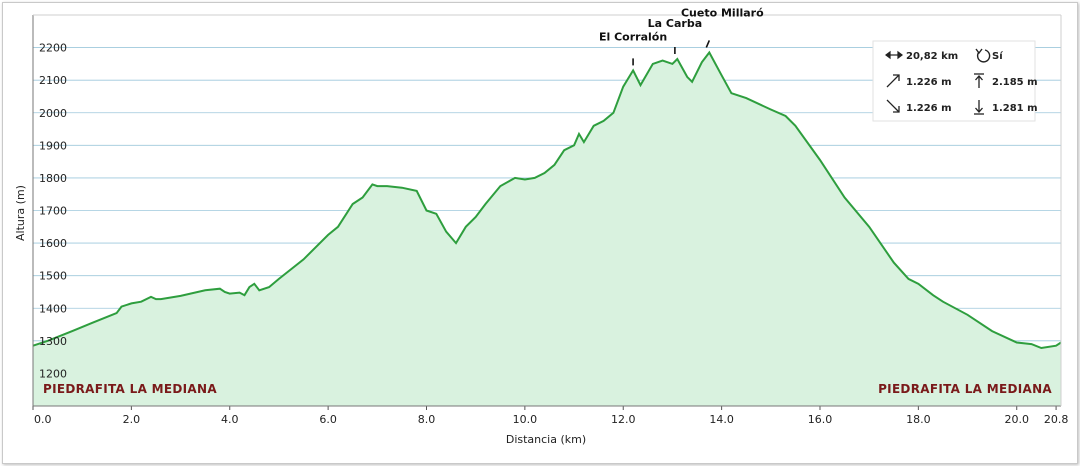 This screenshot has width=1080, height=466. What do you see at coordinates (53, 243) in the screenshot?
I see `y-tick-label: 1600` at bounding box center [53, 243].